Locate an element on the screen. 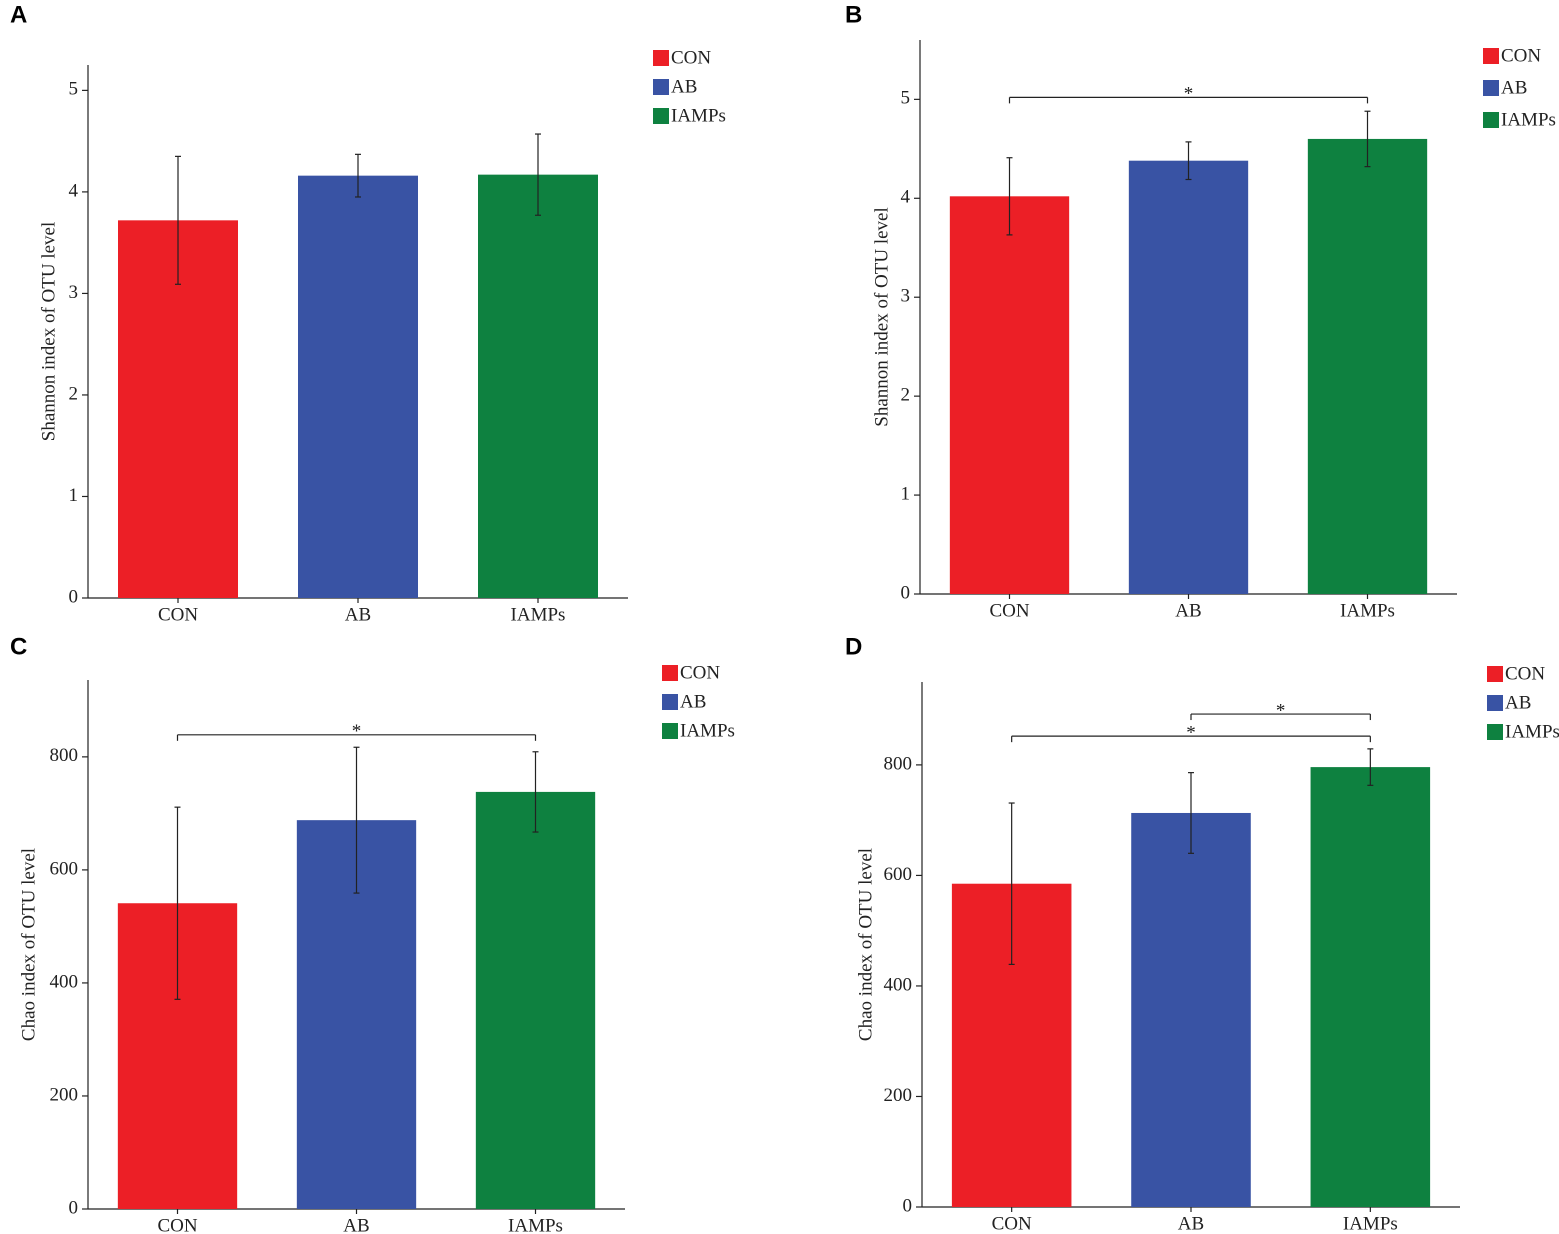 Image resolution: width=1559 pixels, height=1234 pixels. panel-label: B is located at coordinates (853, 14).